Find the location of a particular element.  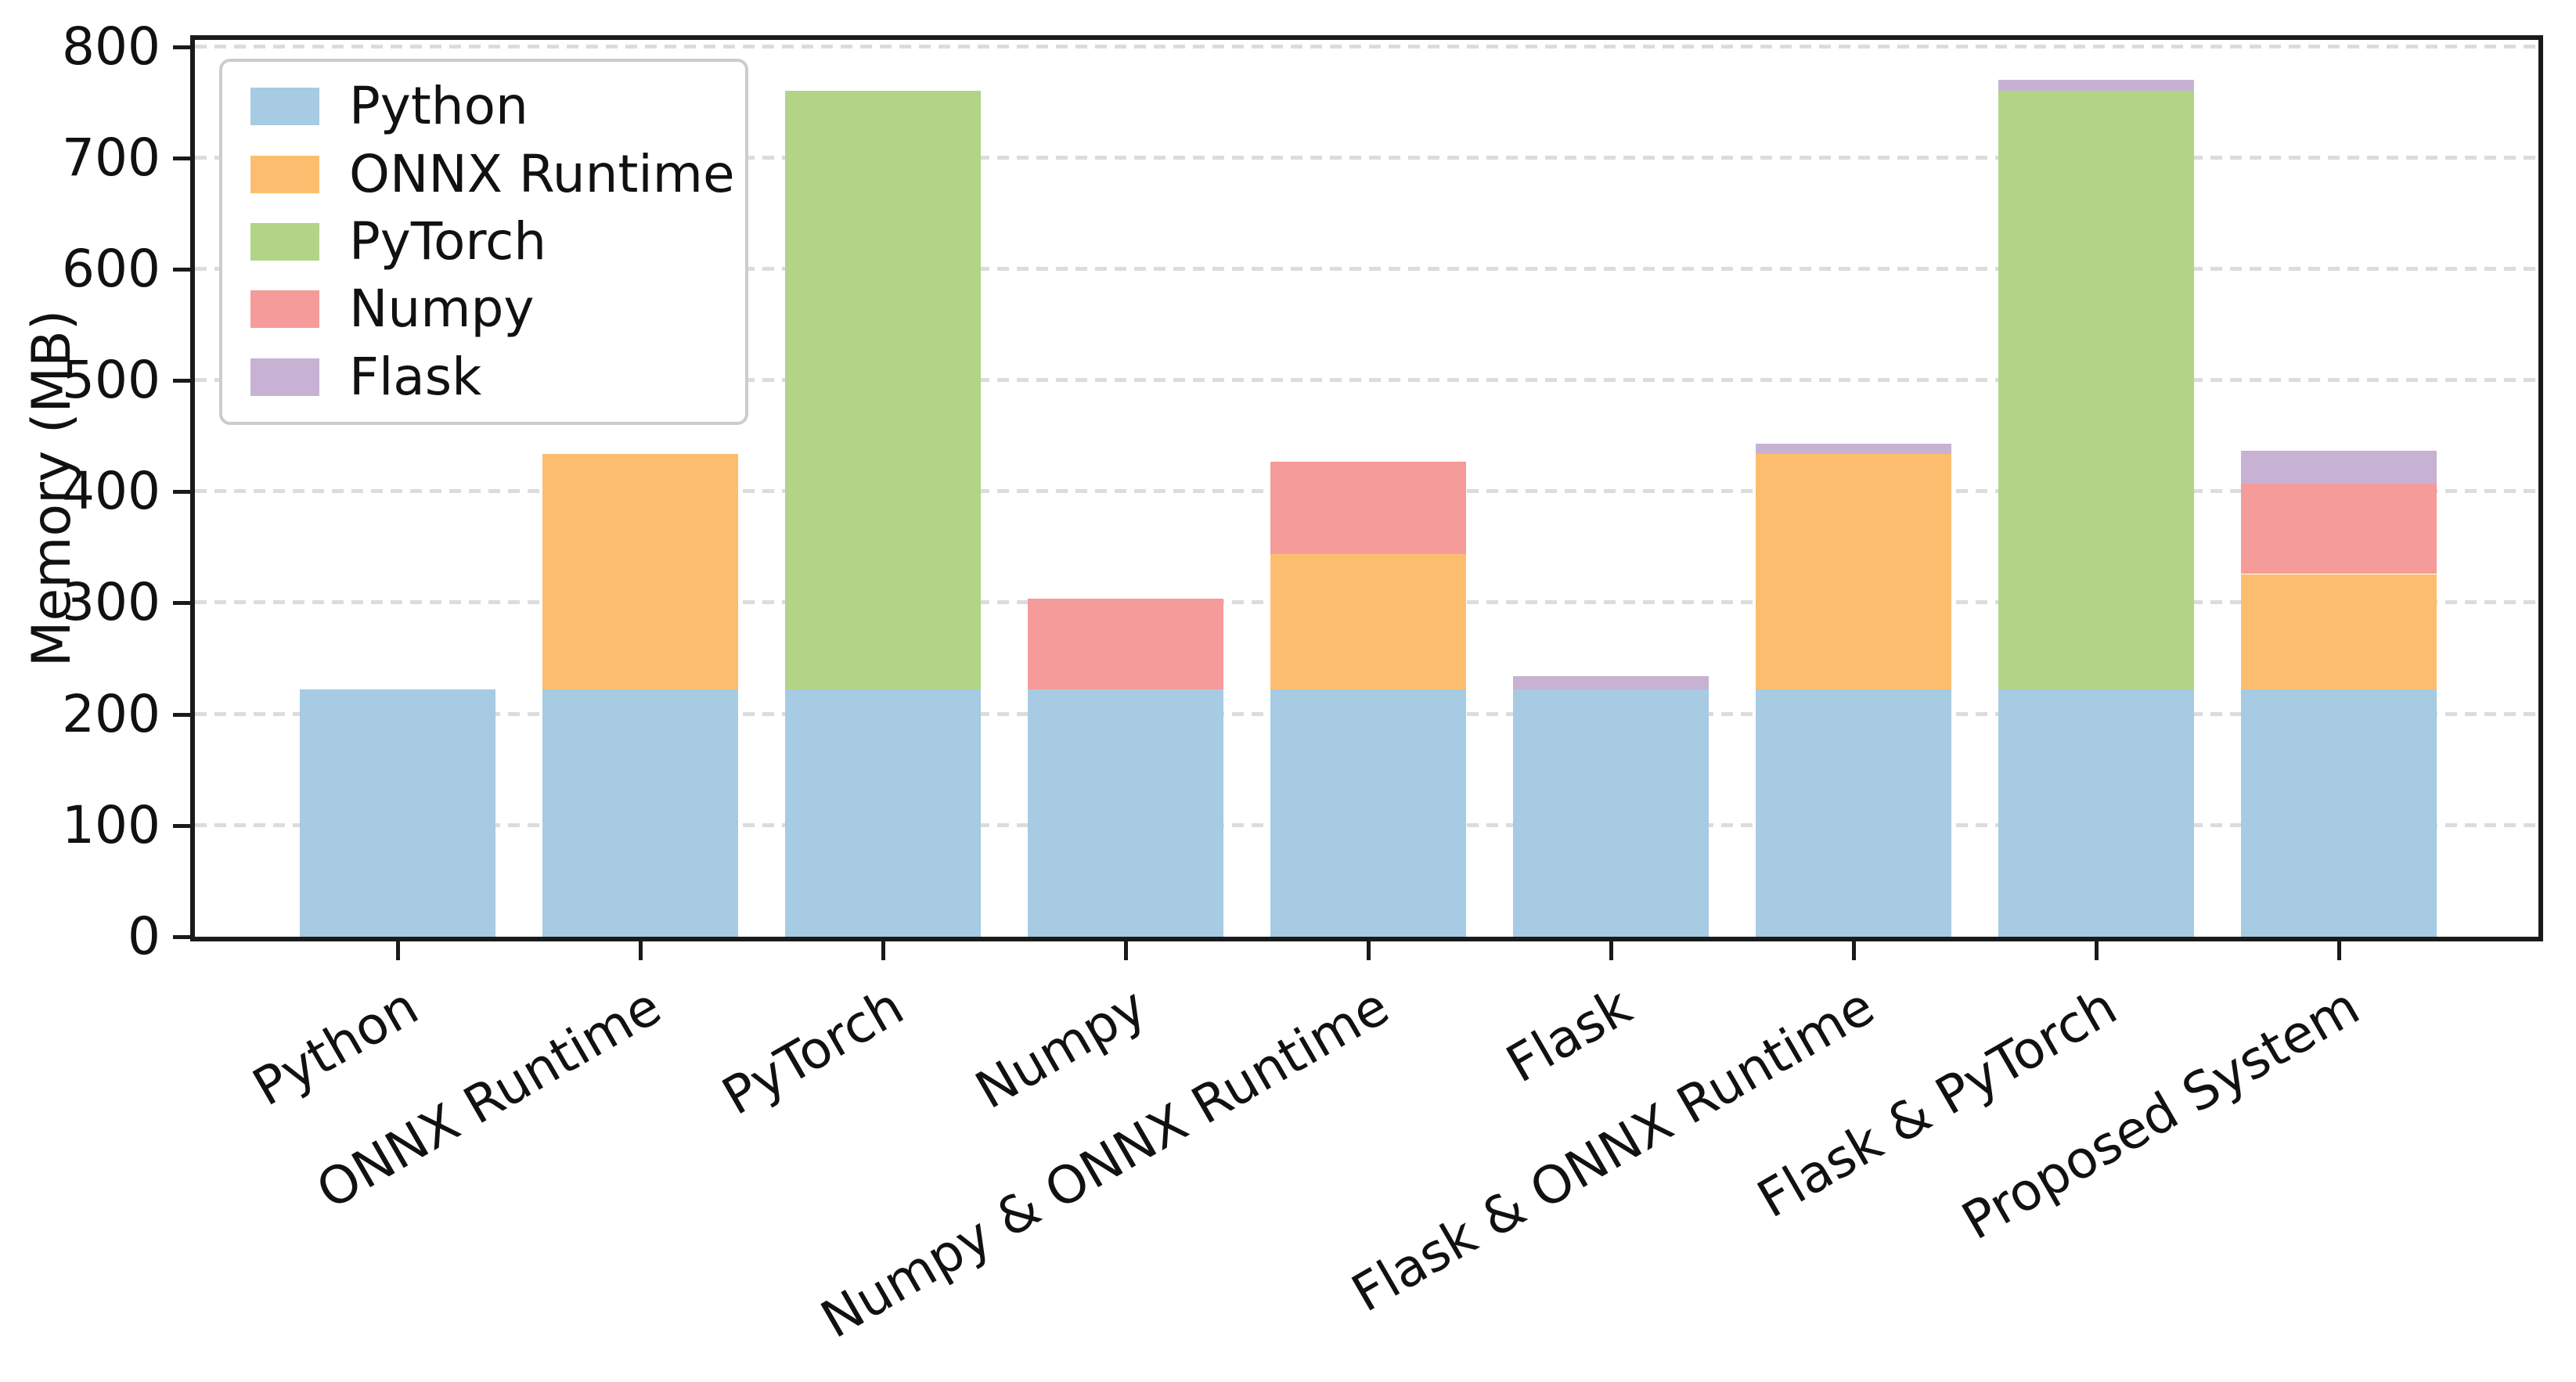

legend-item: Flask is located at coordinates (483, 376).